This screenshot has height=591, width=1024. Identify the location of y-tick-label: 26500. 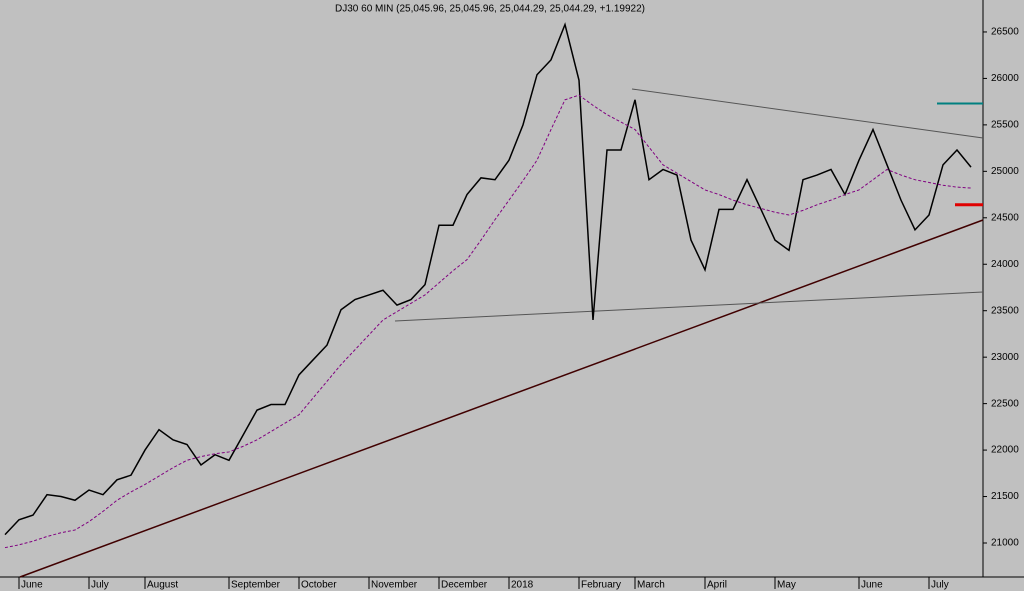
(1005, 32).